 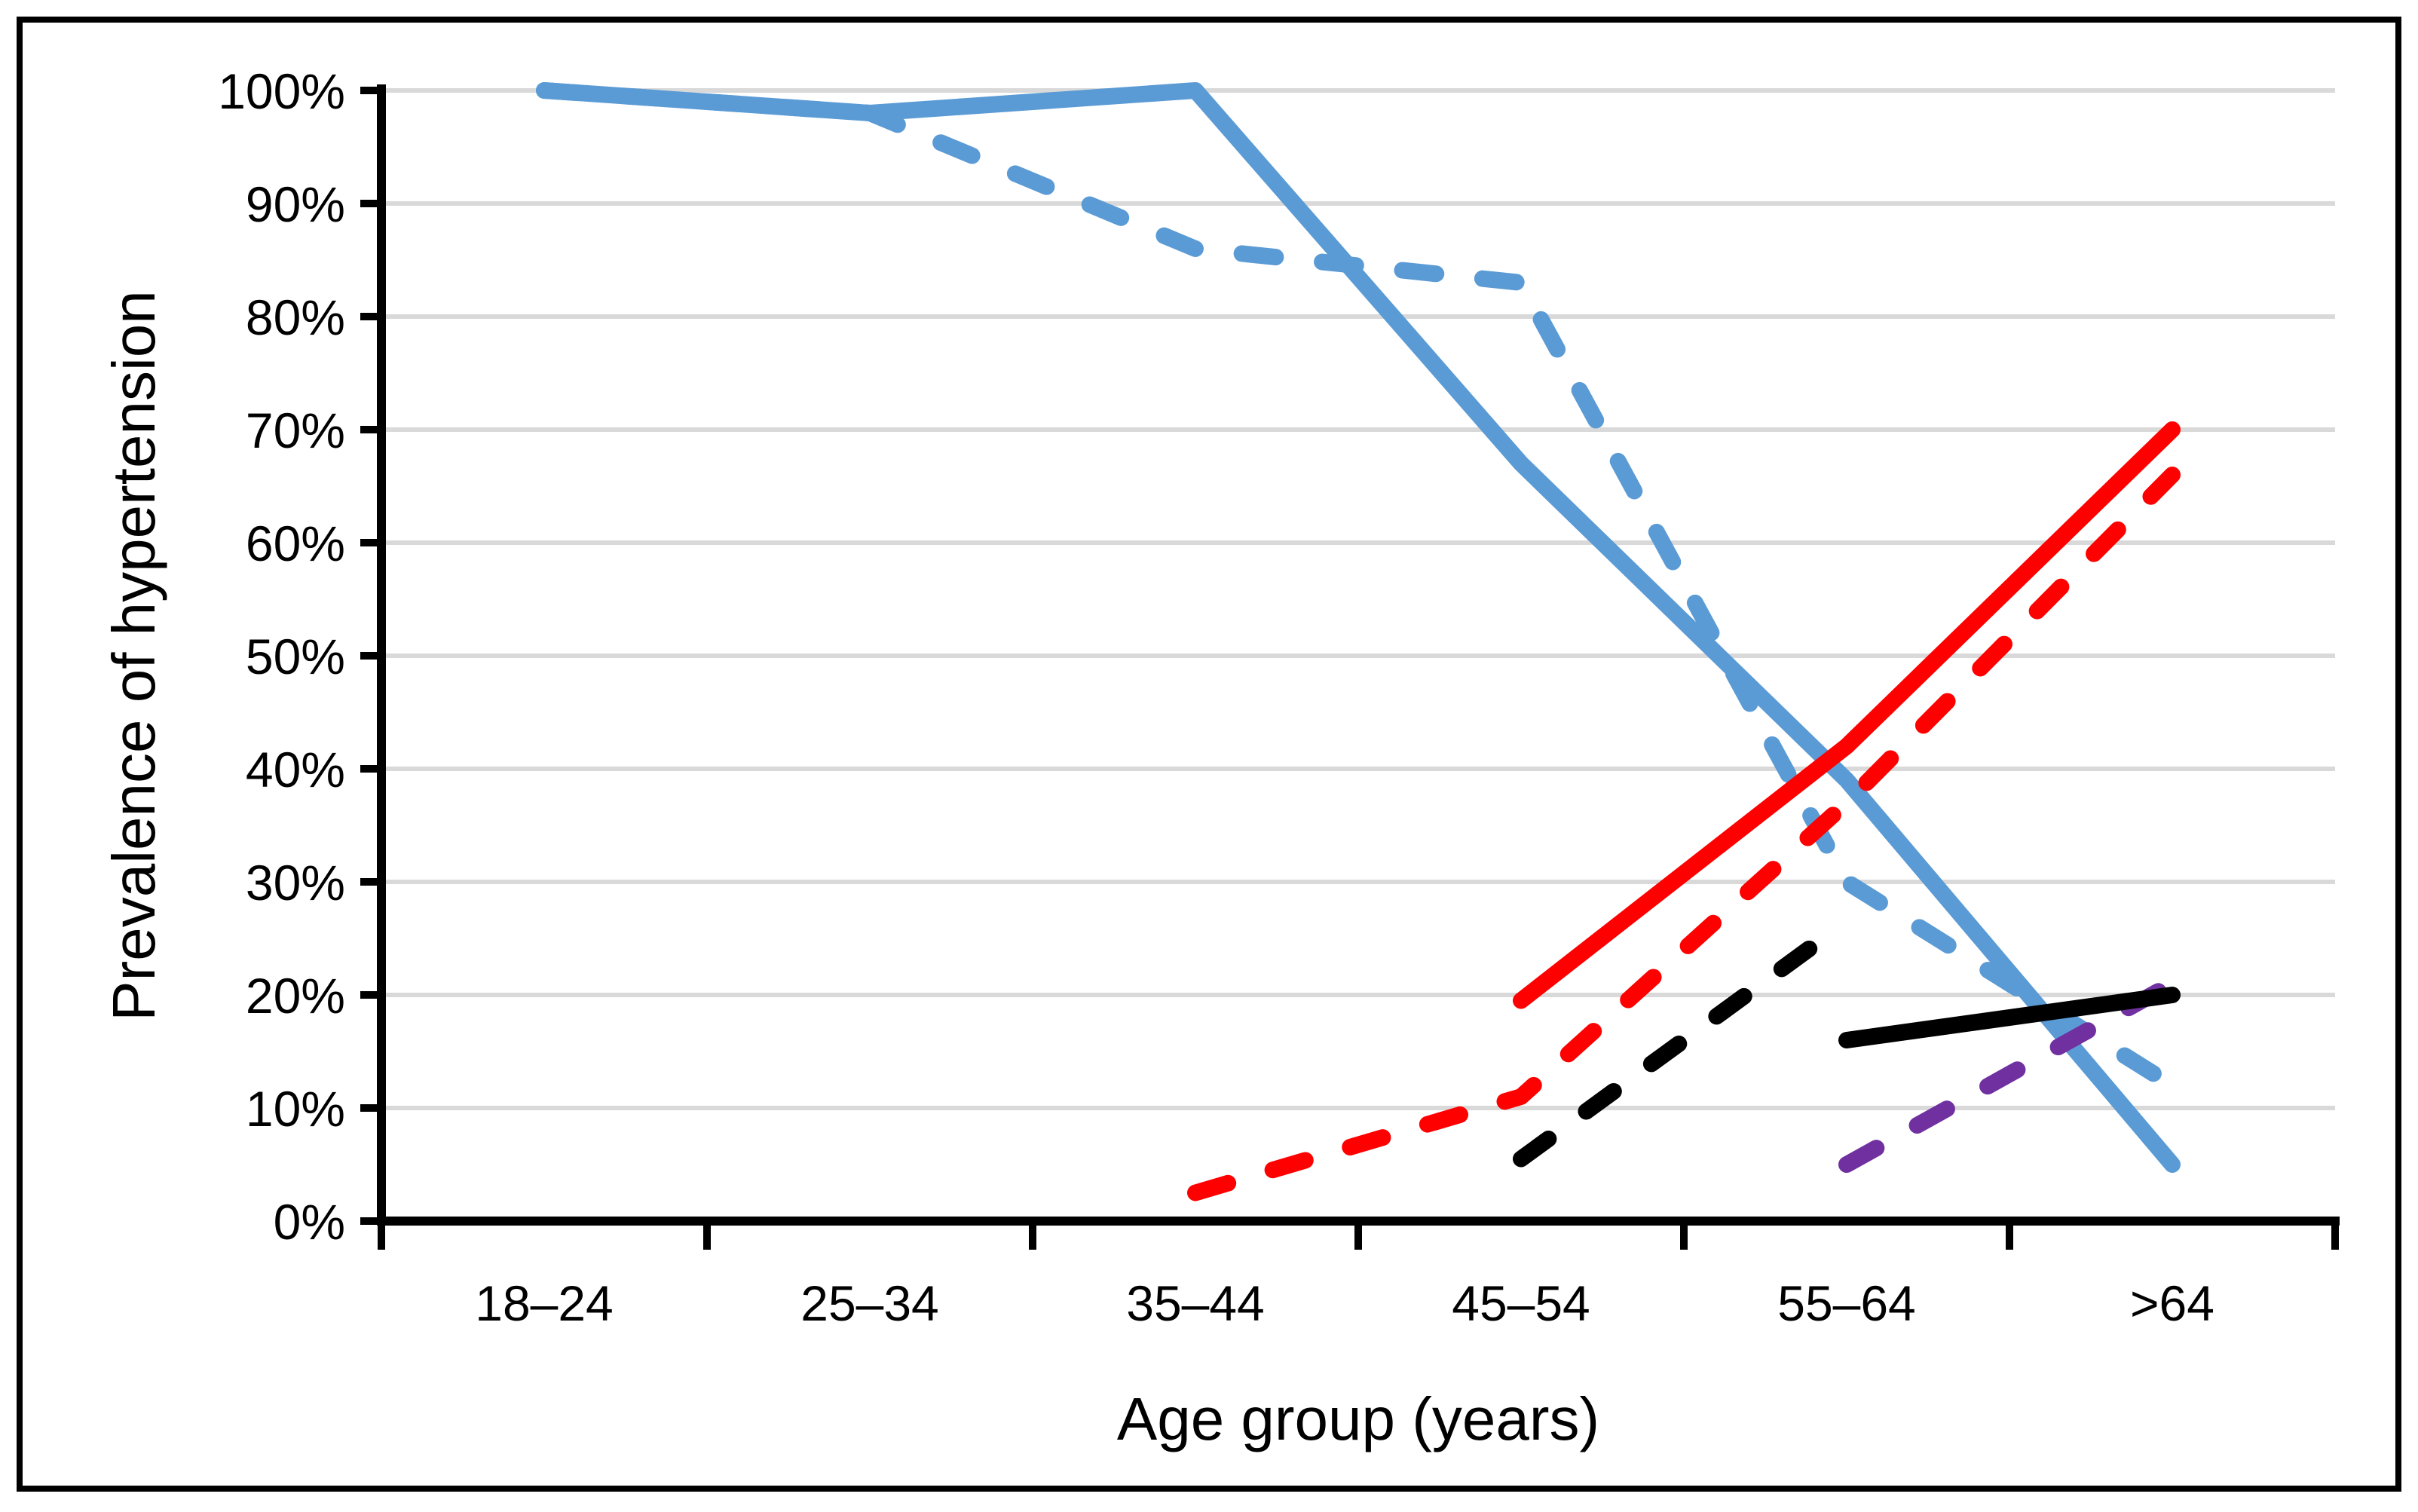 What do you see at coordinates (2010, 1074) in the screenshot?
I see `series-line-purple-dashed` at bounding box center [2010, 1074].